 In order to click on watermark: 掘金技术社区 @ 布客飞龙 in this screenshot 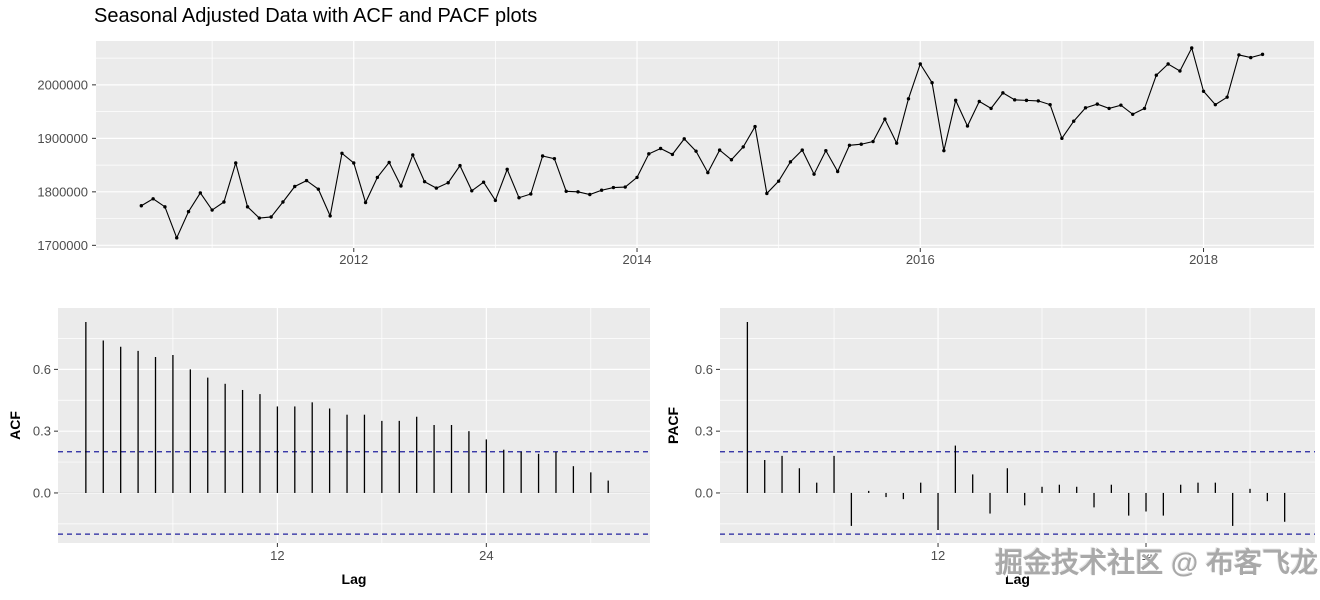, I will do `click(1156, 562)`.